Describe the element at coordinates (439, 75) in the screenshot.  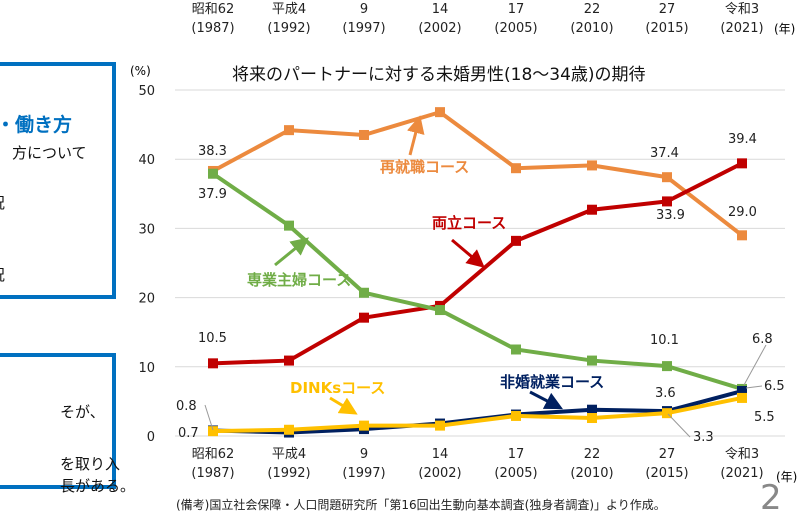
I see `chart-title: 将来のパートナーに対する未婚男性(18〜34歳)の期待` at that location.